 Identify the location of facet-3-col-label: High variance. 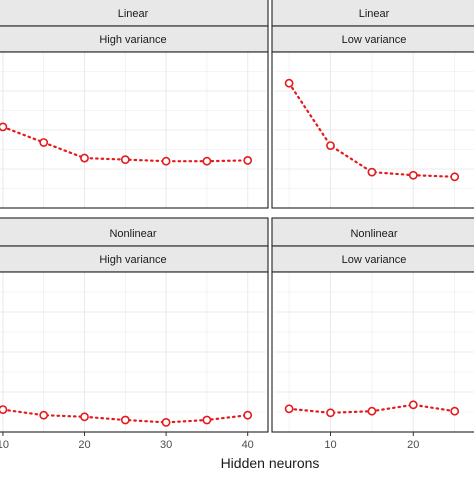
(132, 260).